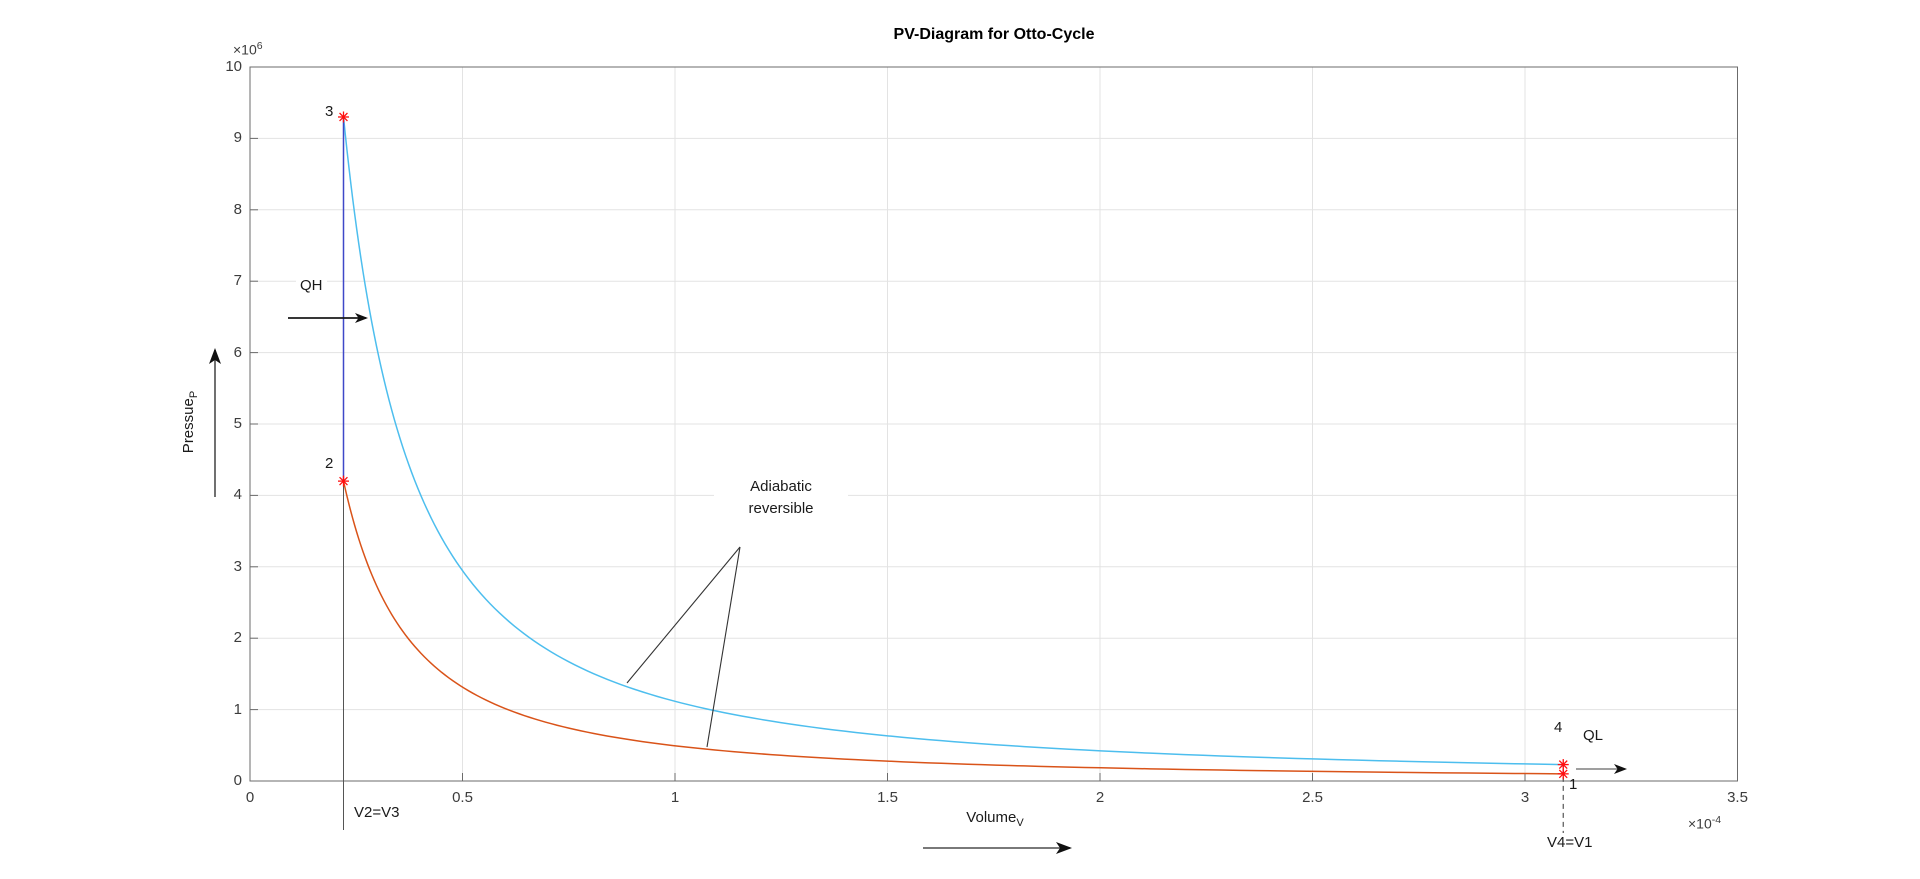 Image resolution: width=1920 pixels, height=879 pixels. I want to click on x-axis-label-sub: V, so click(1020, 823).